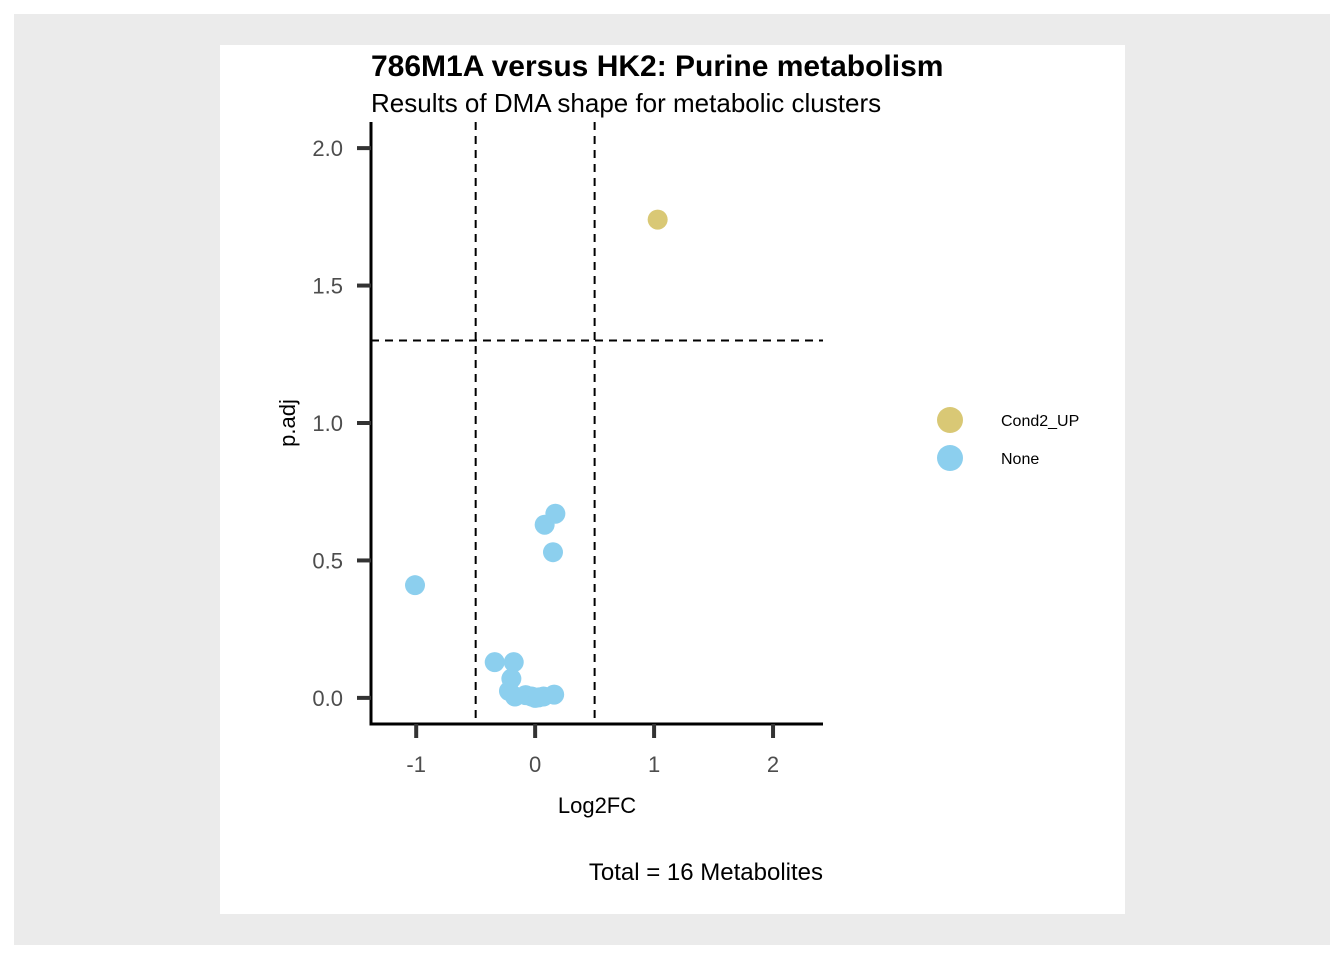  I want to click on x-axis-title: Log2FC, so click(597, 805).